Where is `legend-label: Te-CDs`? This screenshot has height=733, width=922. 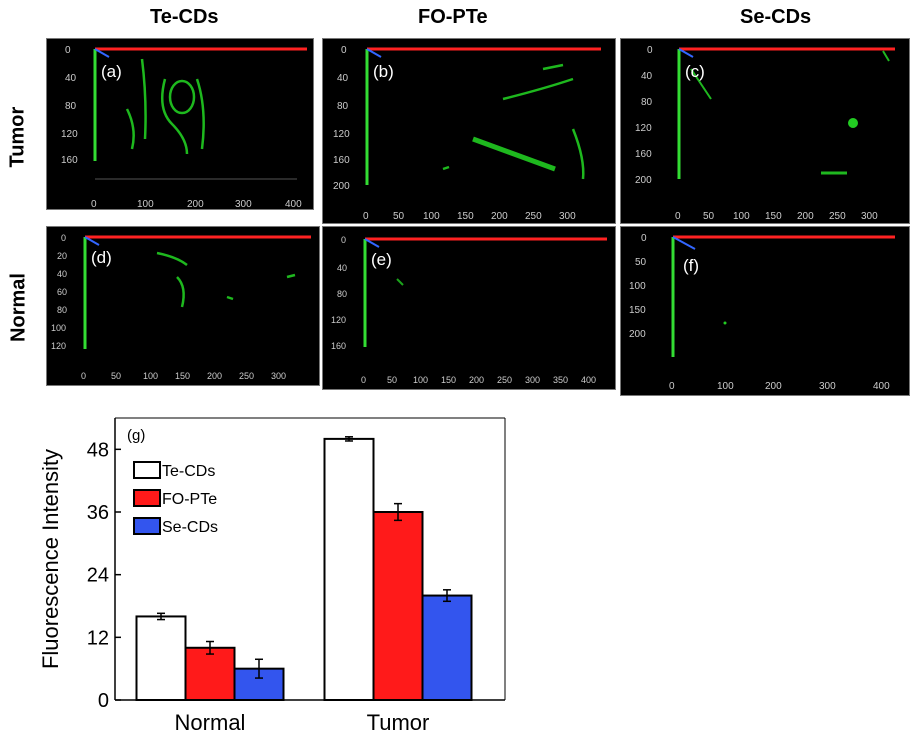
legend-label: Te-CDs is located at coordinates (188, 471).